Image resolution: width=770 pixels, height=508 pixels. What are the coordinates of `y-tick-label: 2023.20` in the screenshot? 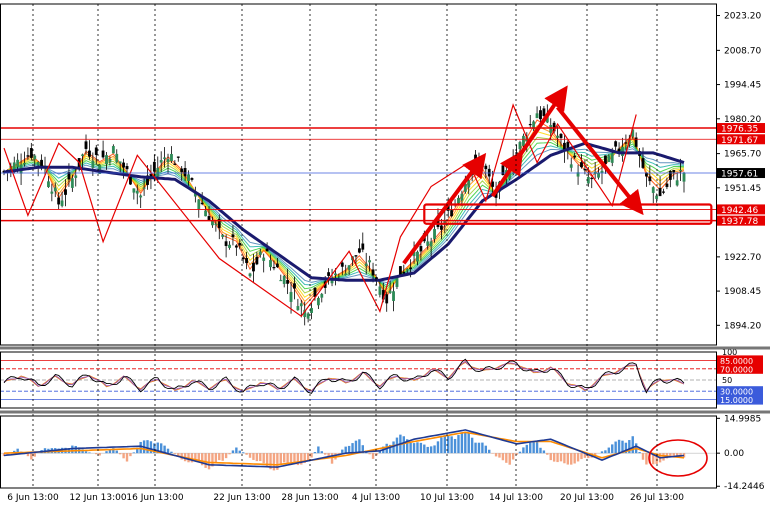 It's located at (742, 17).